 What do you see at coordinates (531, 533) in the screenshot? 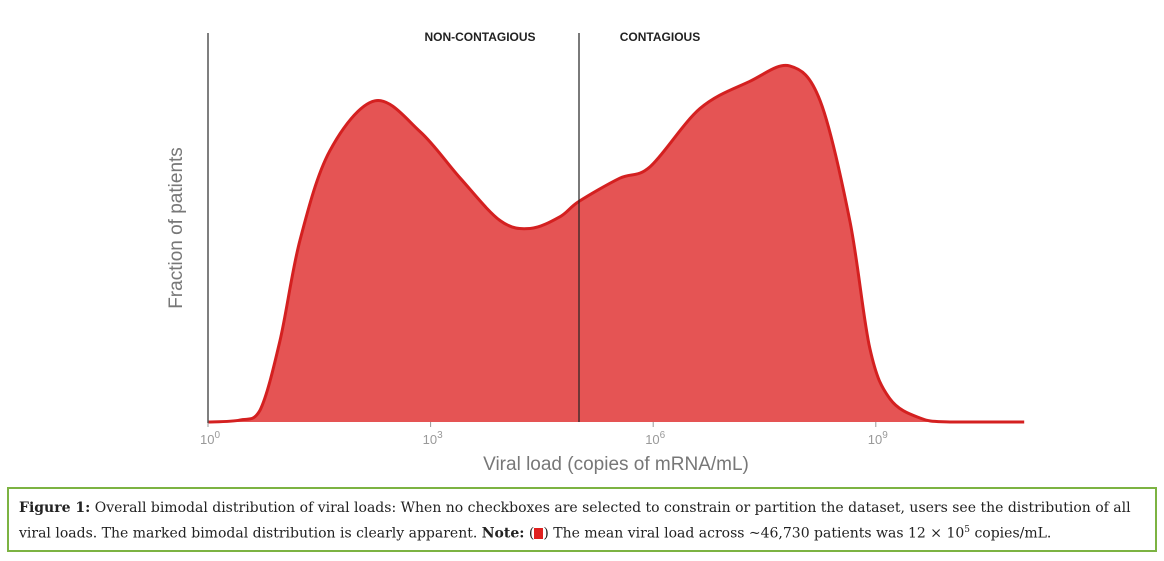
I see `paren-open: (` at bounding box center [531, 533].